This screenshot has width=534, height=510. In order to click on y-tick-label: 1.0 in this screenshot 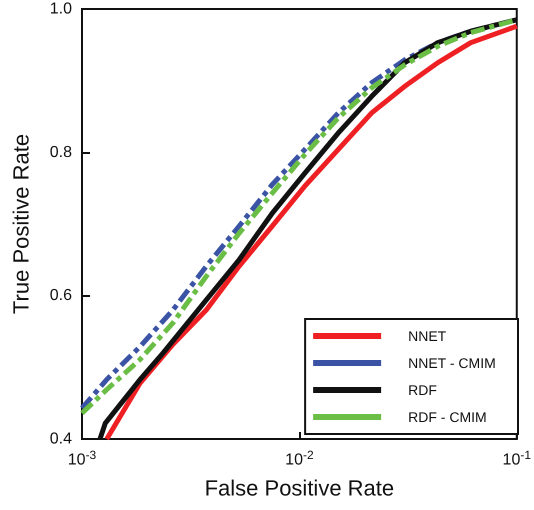, I will do `click(61, 9)`.